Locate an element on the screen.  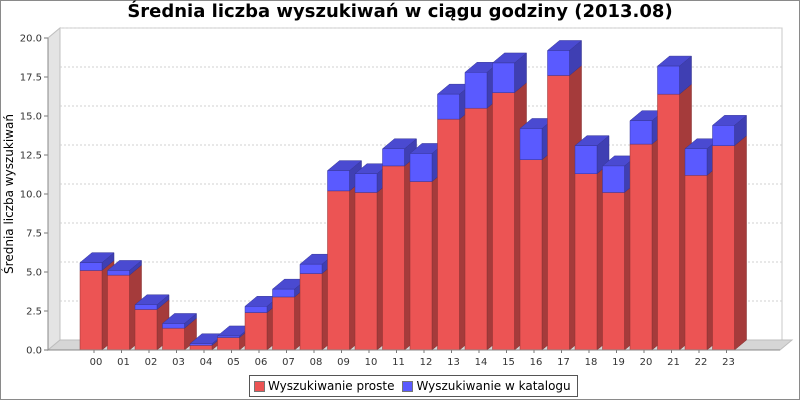
legend-item-series-2: Wyszukiwanie w katalogu is located at coordinates (486, 386).